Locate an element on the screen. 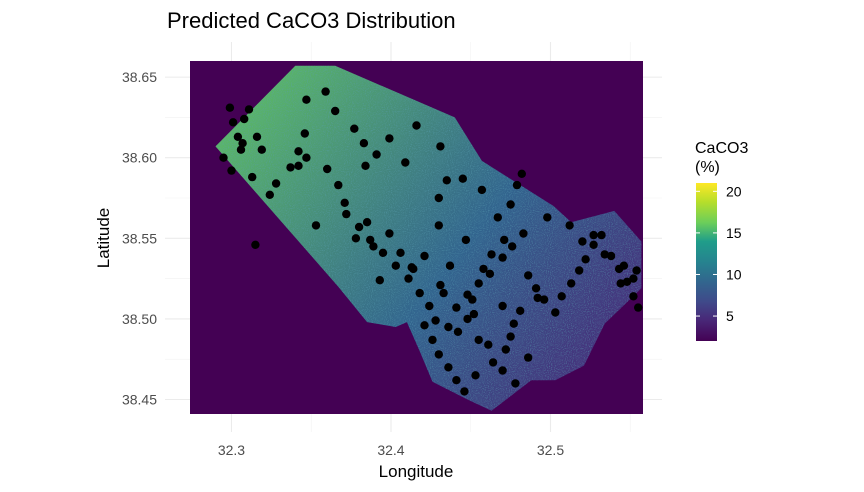 The image size is (864, 492). legend-tick-label: 5 is located at coordinates (730, 316).